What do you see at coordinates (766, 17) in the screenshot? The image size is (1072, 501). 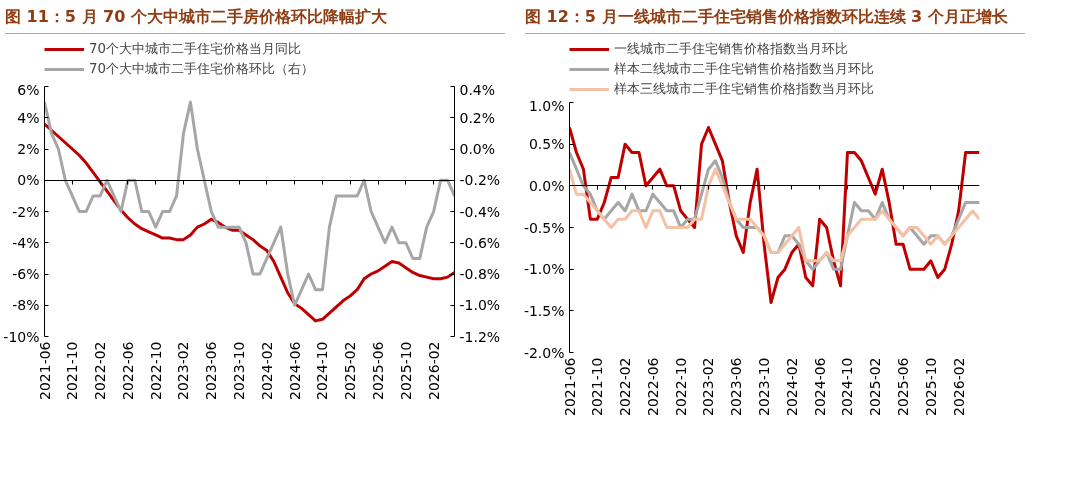 I see `chart-title: 图 12：5 月一线城市二手住宅销售价格指数环比连续 3 个月正增长` at bounding box center [766, 17].